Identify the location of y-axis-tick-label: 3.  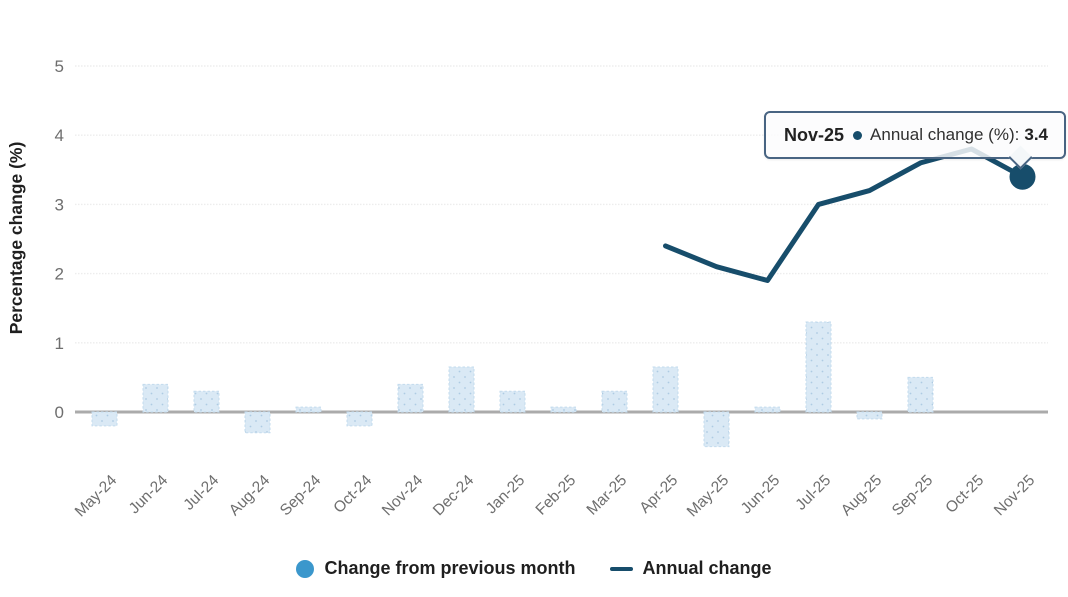
(59, 204).